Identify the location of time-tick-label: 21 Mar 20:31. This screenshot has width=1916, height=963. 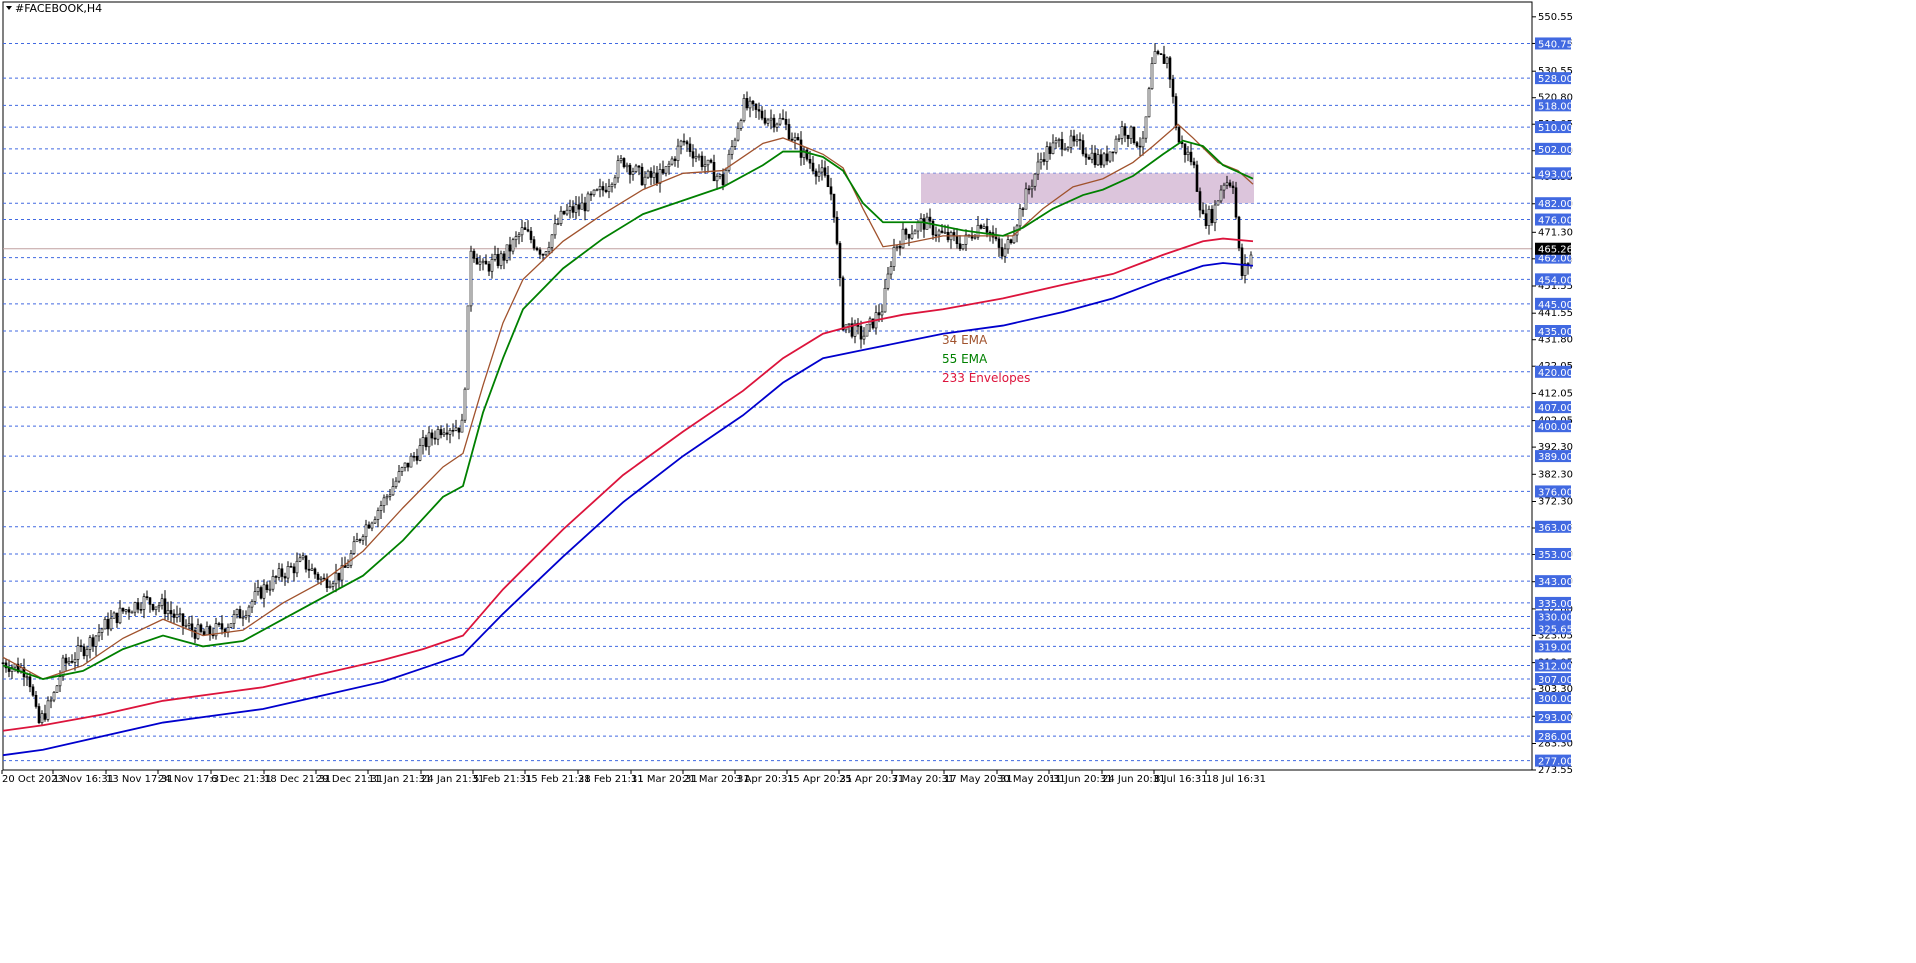
(716, 779).